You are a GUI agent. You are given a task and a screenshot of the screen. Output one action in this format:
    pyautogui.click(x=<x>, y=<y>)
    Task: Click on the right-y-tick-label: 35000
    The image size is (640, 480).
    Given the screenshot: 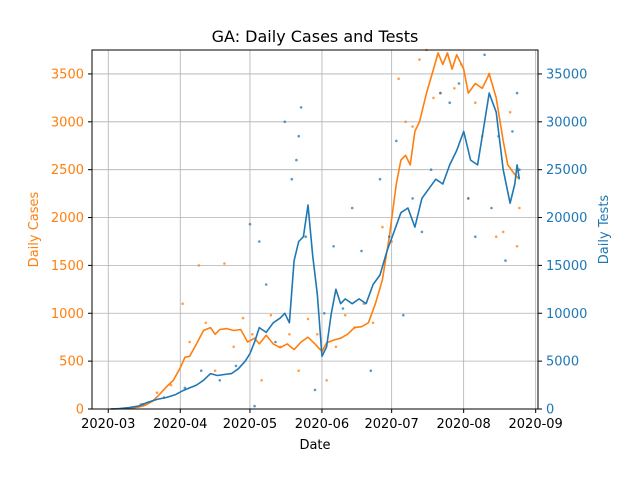 What is the action you would take?
    pyautogui.click(x=566, y=74)
    